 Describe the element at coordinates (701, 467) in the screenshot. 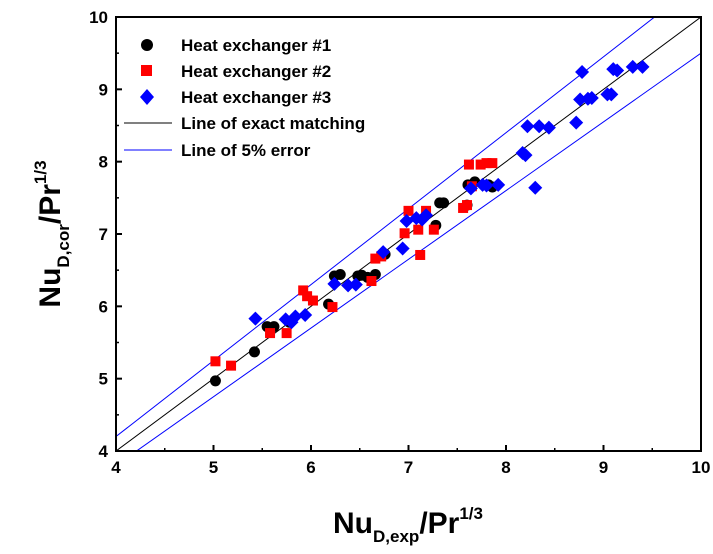

I see `x-tick-label: 10` at that location.